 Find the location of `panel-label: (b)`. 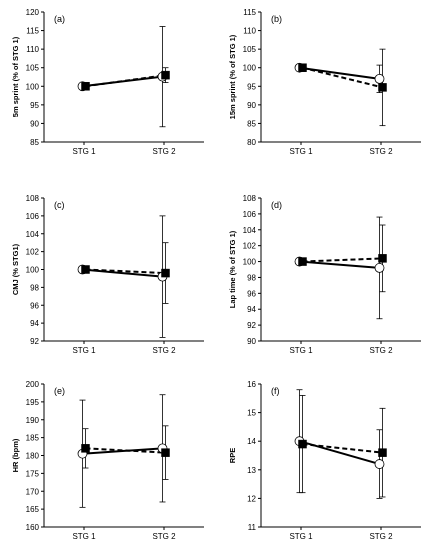

panel-label: (b) is located at coordinates (276, 19).